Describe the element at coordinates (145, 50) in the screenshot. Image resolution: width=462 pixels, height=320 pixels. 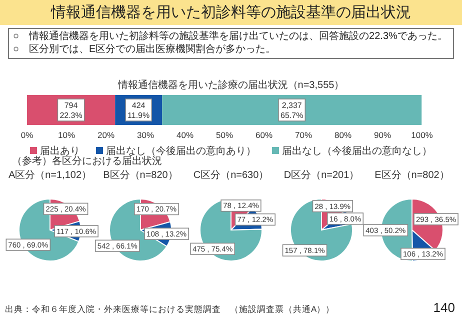
I see `text: ○ 区分別では、E区分での届出医療機関割合が多かった。` at that location.